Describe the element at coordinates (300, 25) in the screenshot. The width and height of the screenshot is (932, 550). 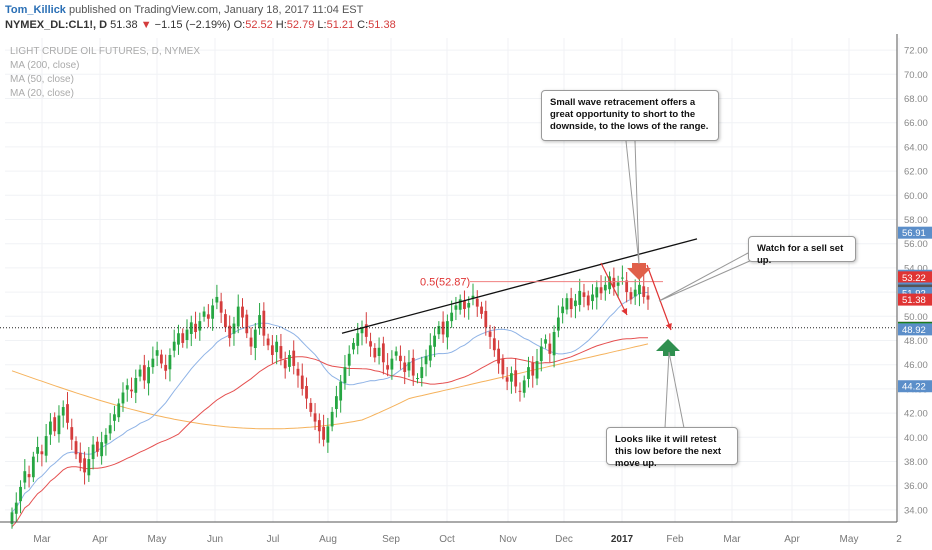
I see `high-value: 52.79` at that location.